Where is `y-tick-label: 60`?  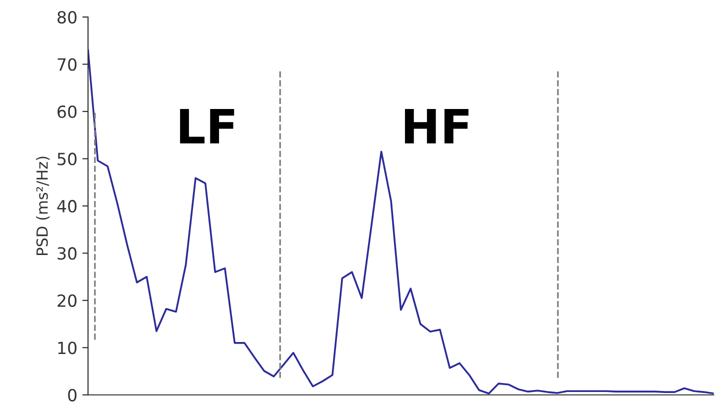 y-tick-label: 60 is located at coordinates (67, 111).